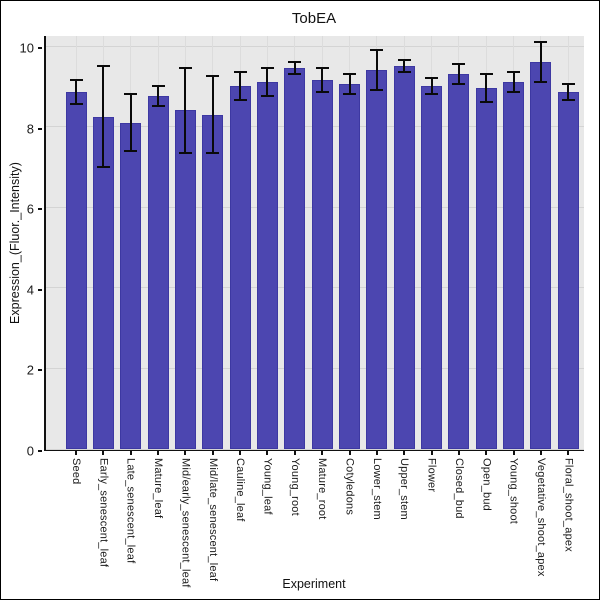 The width and height of the screenshot is (600, 600). I want to click on x-tick-label: Lower_stem, so click(376, 489).